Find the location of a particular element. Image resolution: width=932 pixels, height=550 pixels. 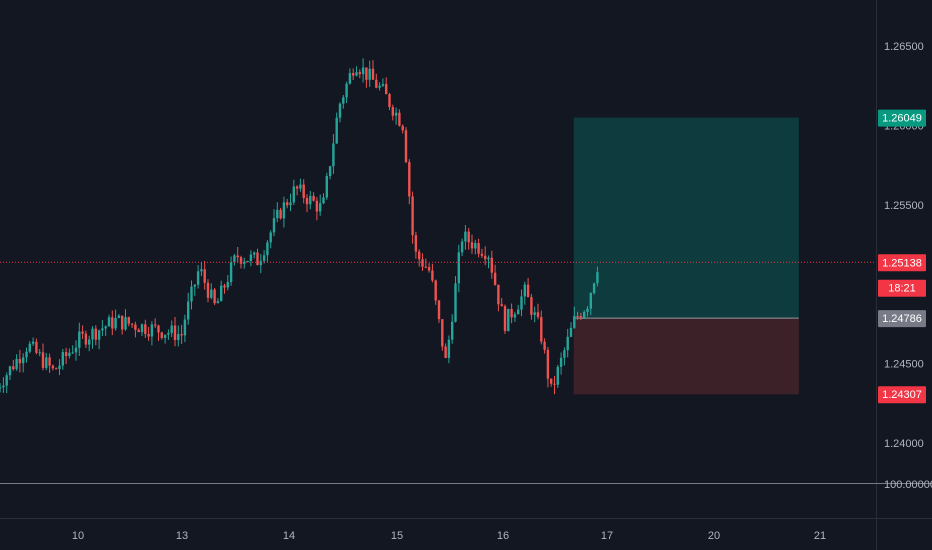

profit-zone is located at coordinates (686, 218).